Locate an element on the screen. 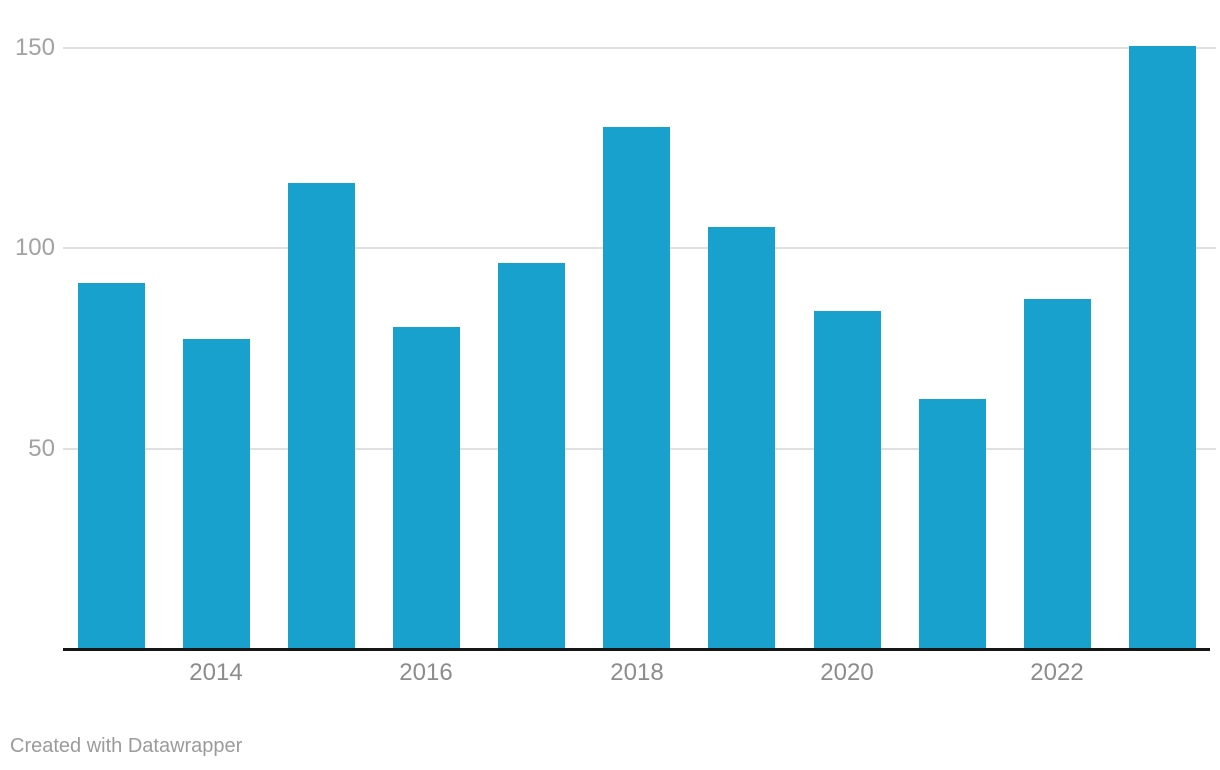 This screenshot has height=770, width=1220. bar-2021 is located at coordinates (952, 523).